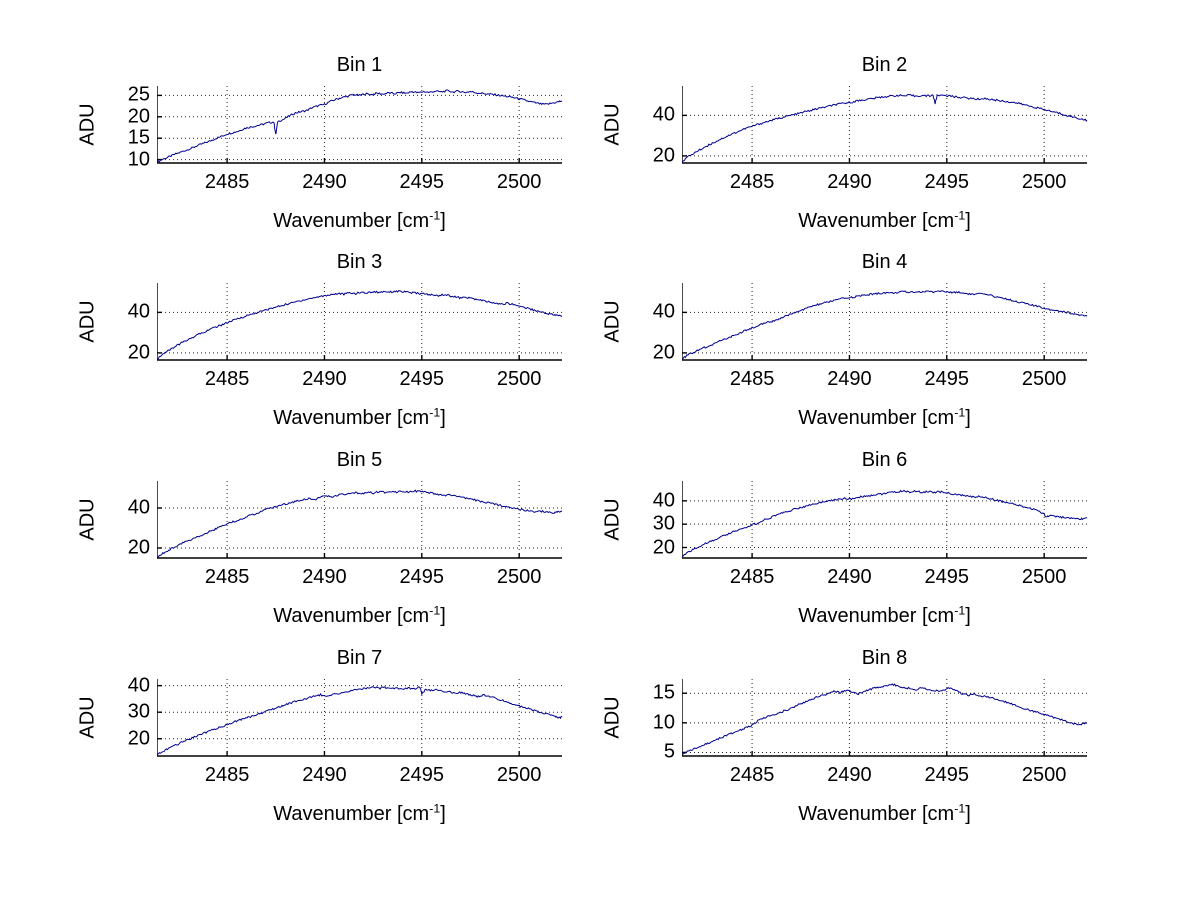  What do you see at coordinates (359, 460) in the screenshot?
I see `subplot-title: Bin 5` at bounding box center [359, 460].